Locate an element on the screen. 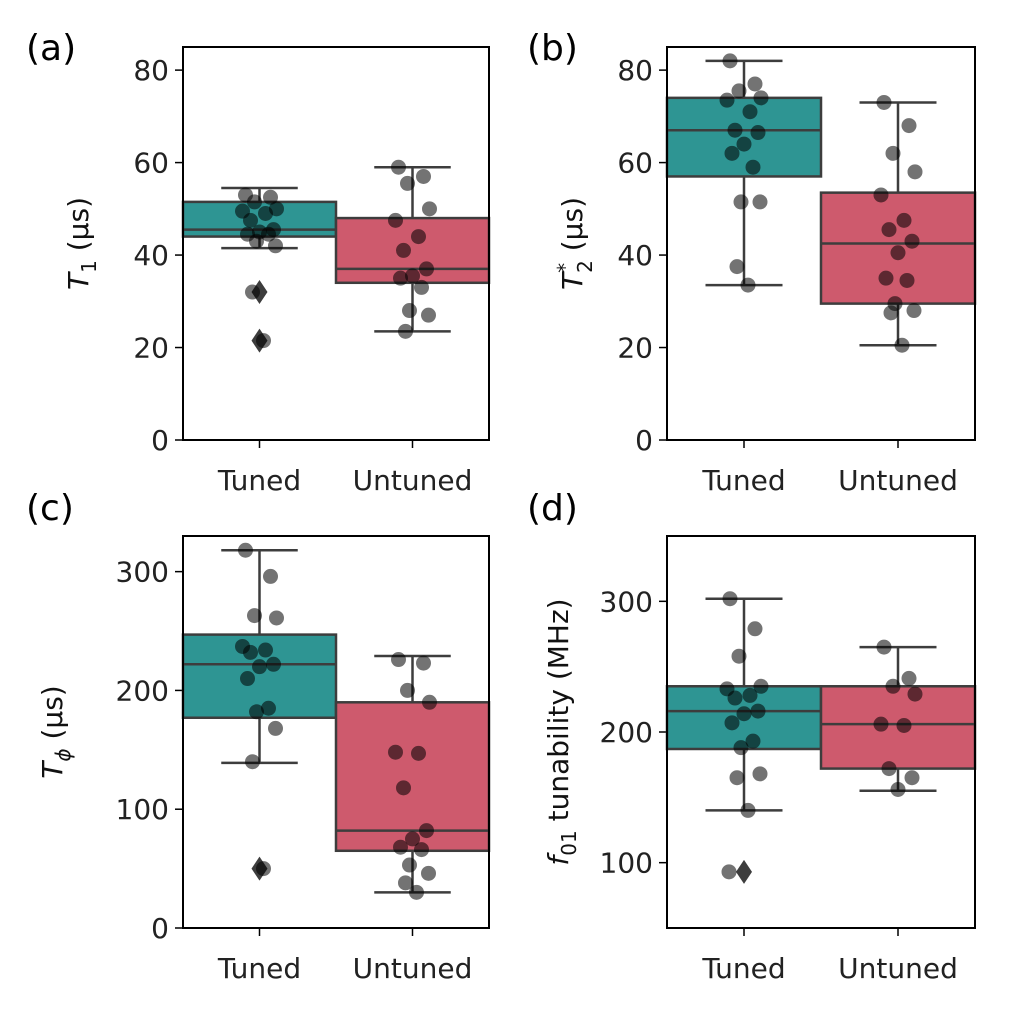 The image size is (1027, 1021). y-tick-label: 20 is located at coordinates (635, 348).